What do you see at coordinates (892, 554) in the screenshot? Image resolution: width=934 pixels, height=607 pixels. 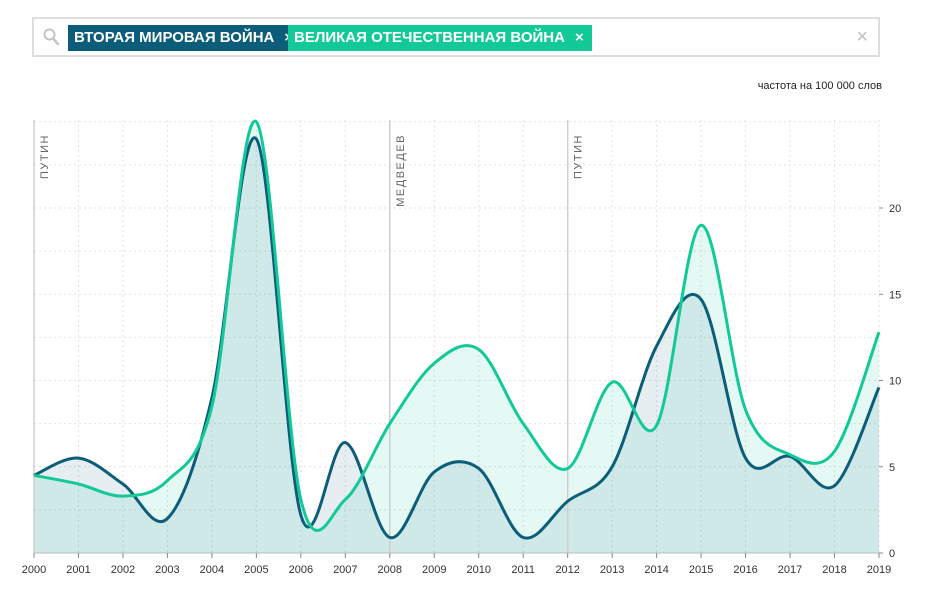 I see `y-tick-label: 0` at bounding box center [892, 554].